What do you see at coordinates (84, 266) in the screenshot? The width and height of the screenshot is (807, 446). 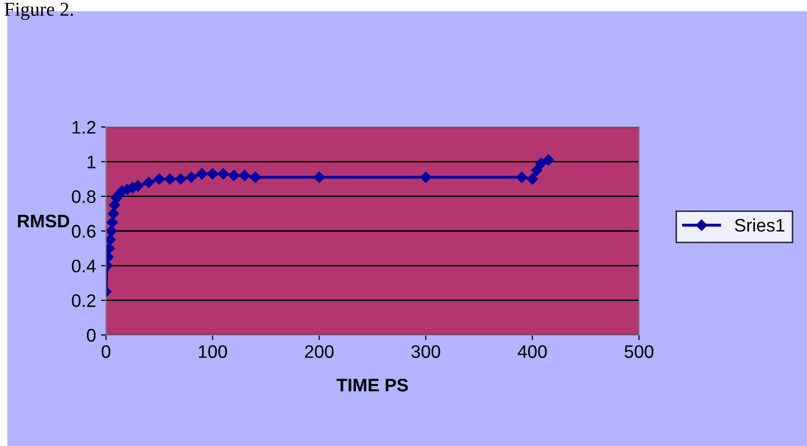 I see `y-tick-label: 0.4` at bounding box center [84, 266].